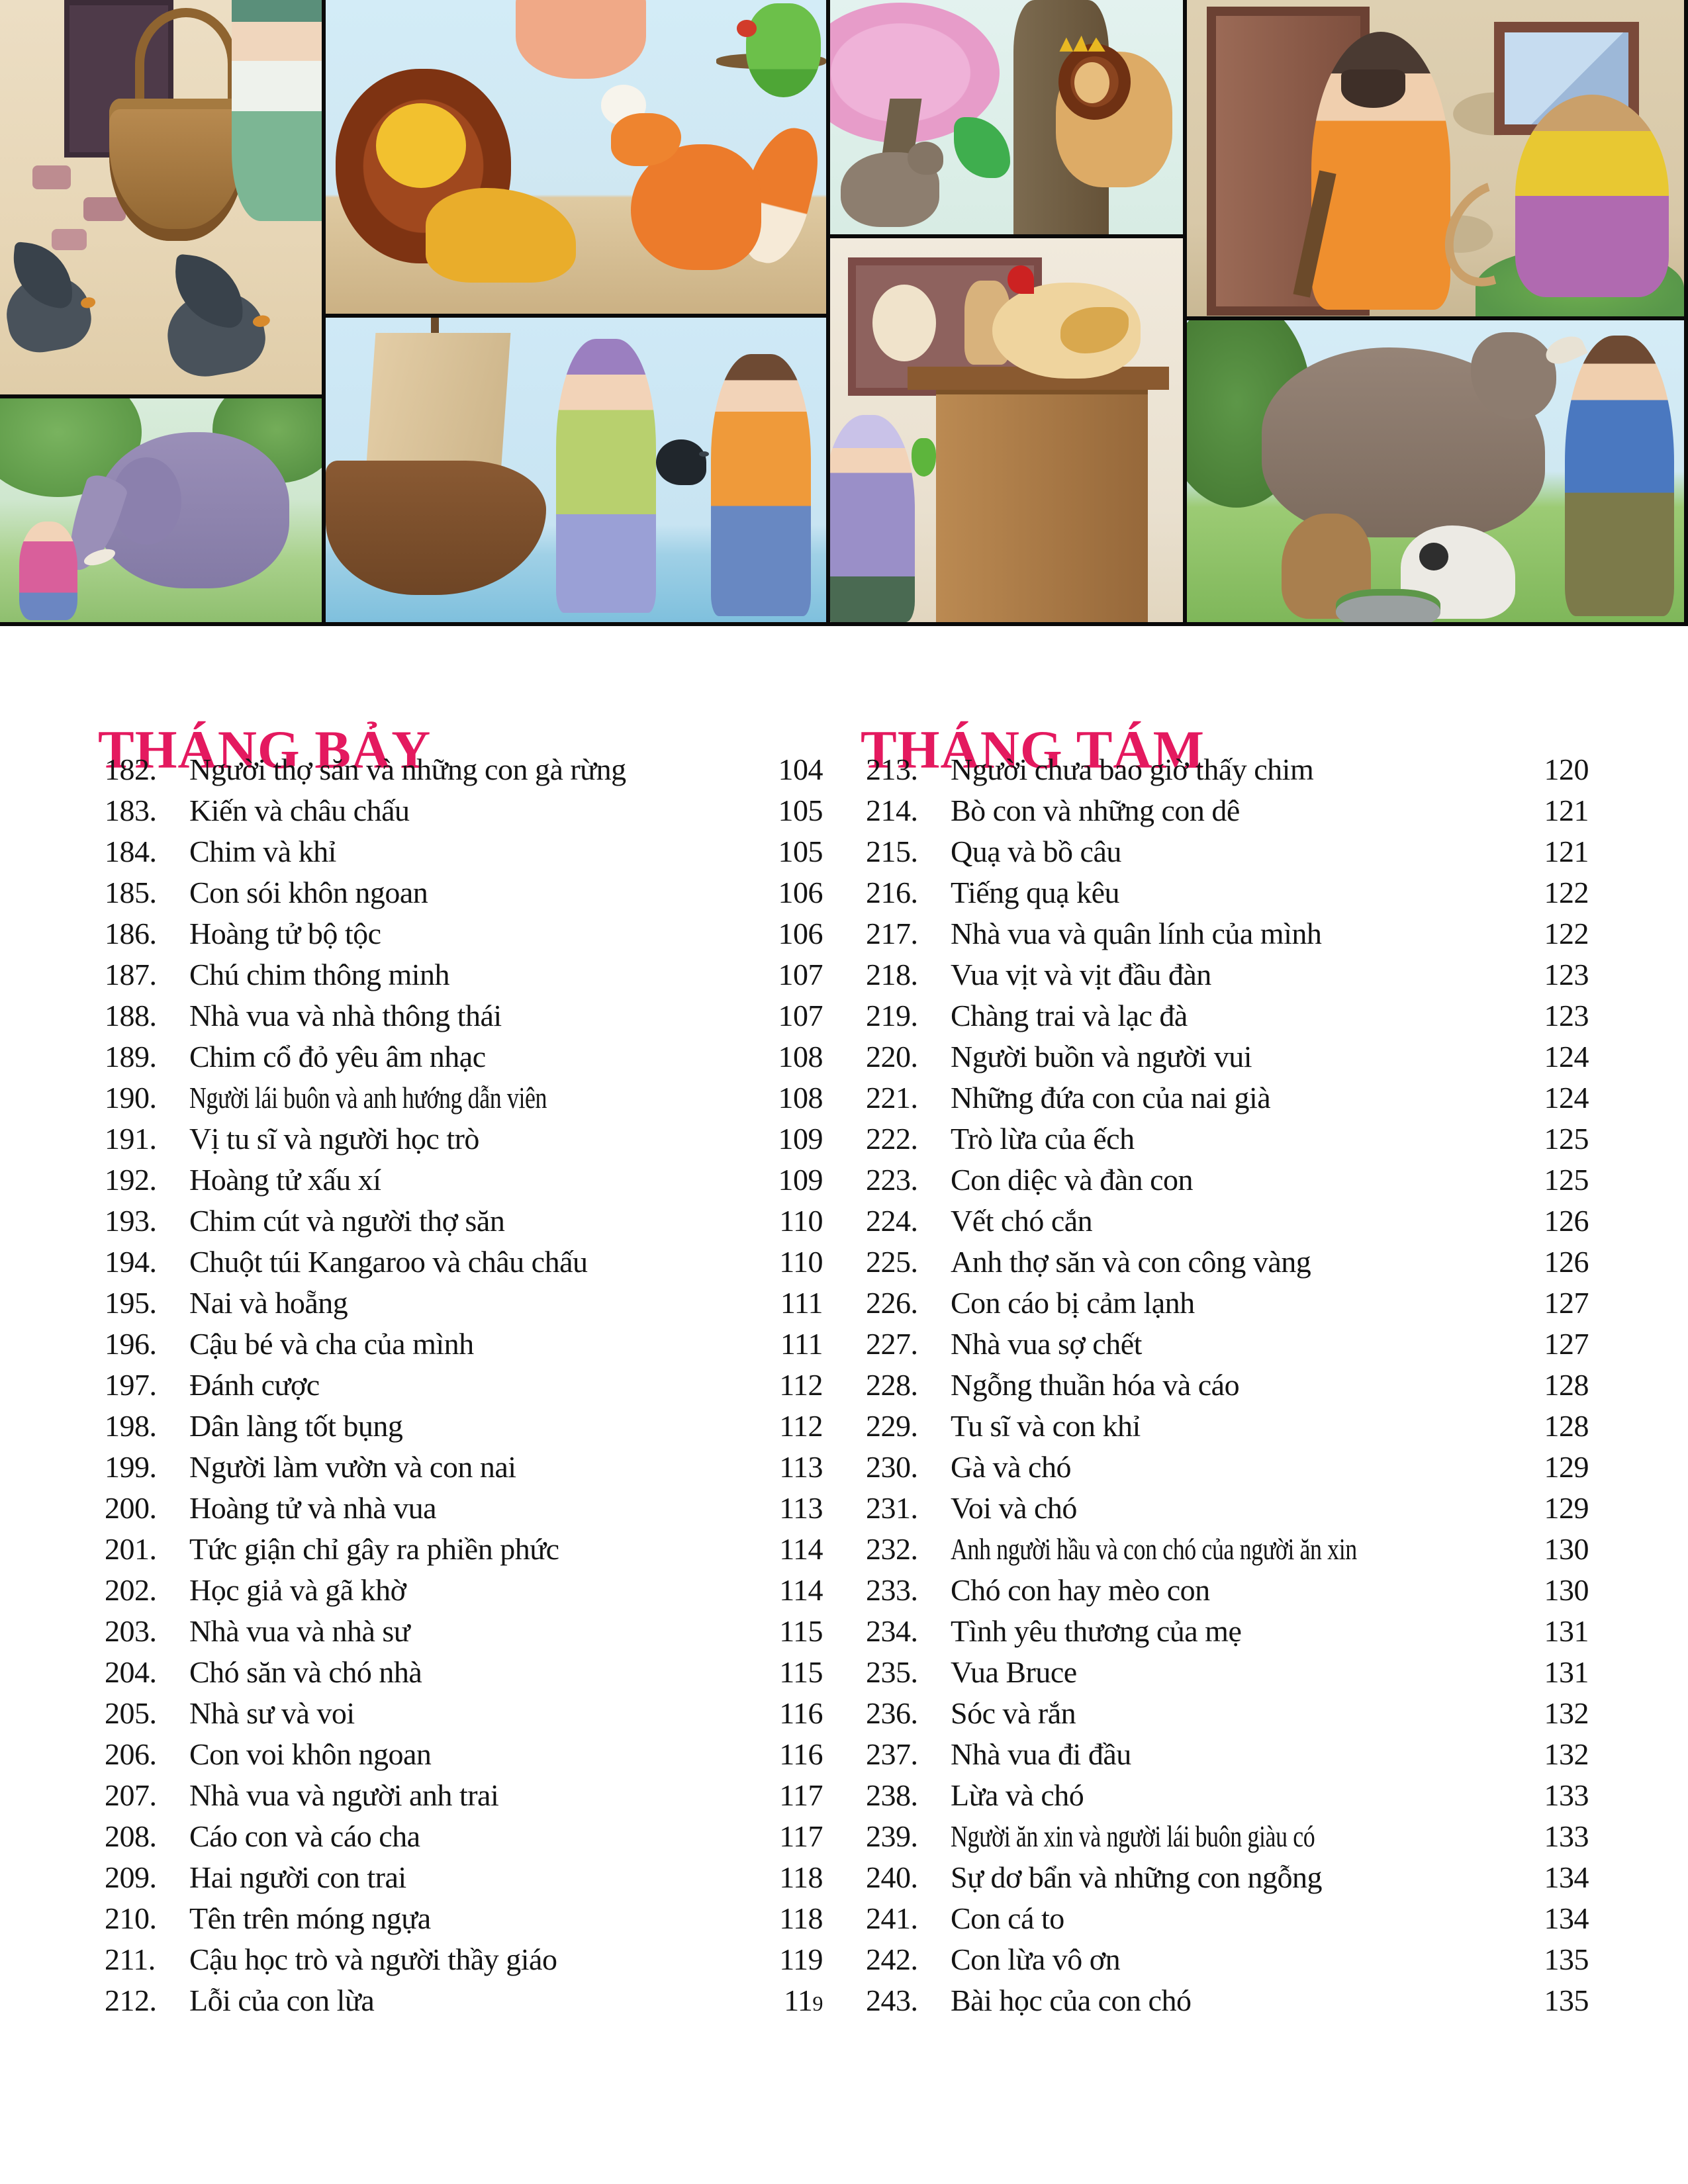 This screenshot has height=2184, width=1688. What do you see at coordinates (892, 1877) in the screenshot?
I see `toc-entry-number: 240.` at bounding box center [892, 1877].